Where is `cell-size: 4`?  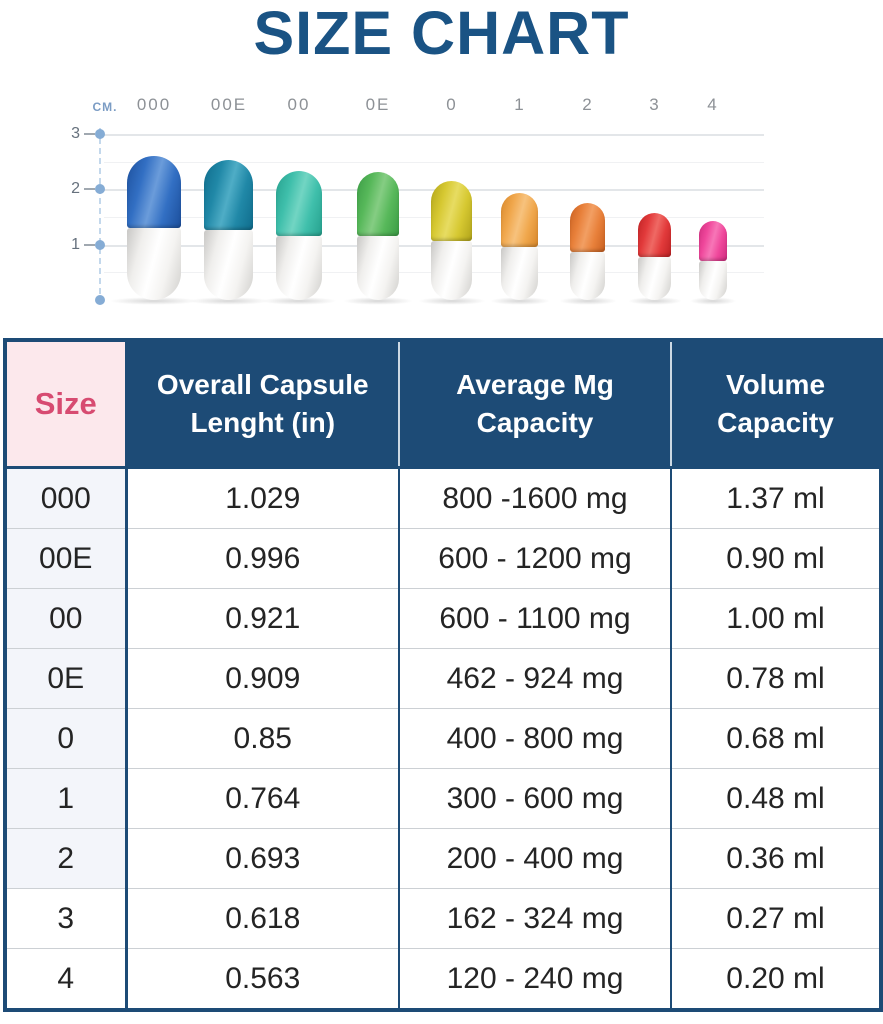 cell-size: 4 is located at coordinates (66, 979).